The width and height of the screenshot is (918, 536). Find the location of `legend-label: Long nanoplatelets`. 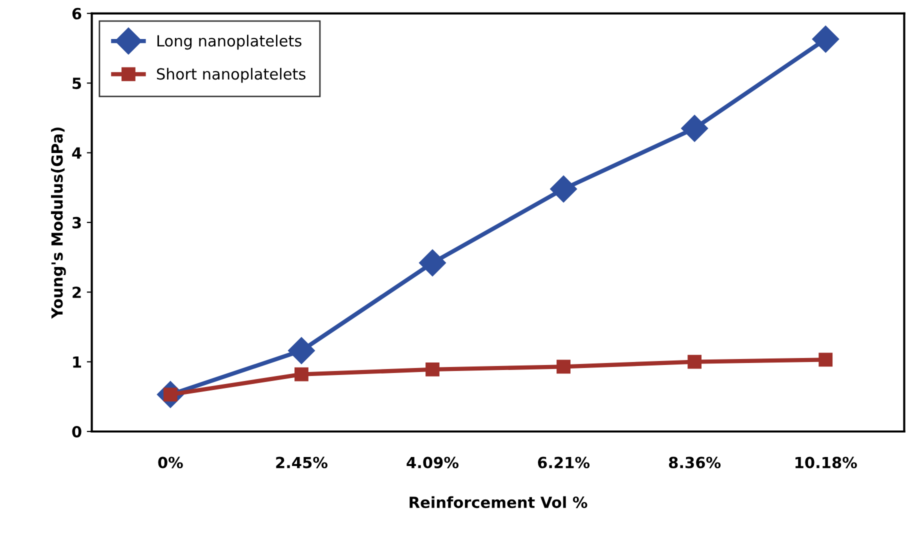

legend-label: Long nanoplatelets is located at coordinates (229, 42).